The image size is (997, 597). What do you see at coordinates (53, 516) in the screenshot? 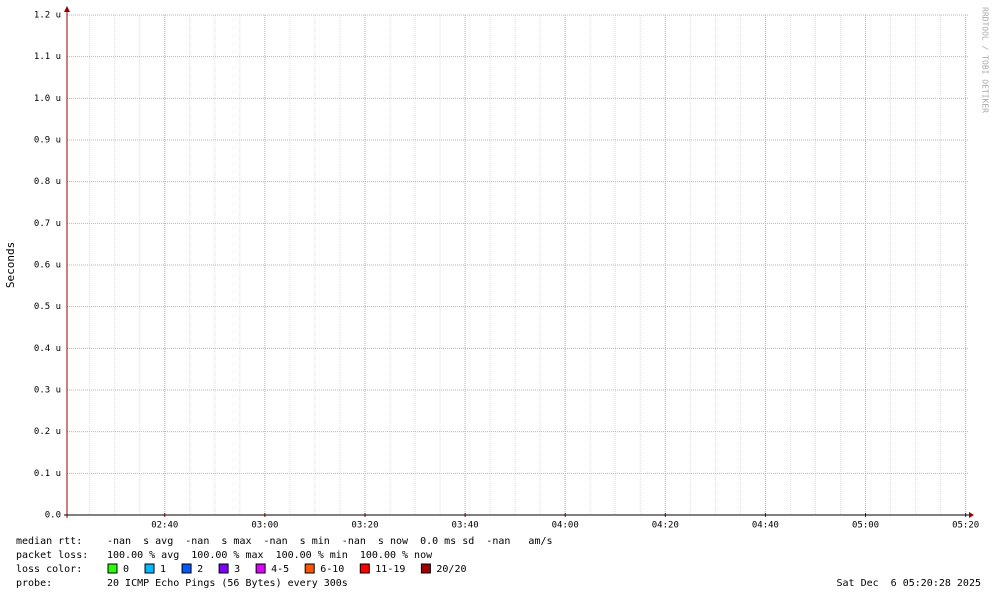
I see `y-tick-label: 0.0` at bounding box center [53, 516].